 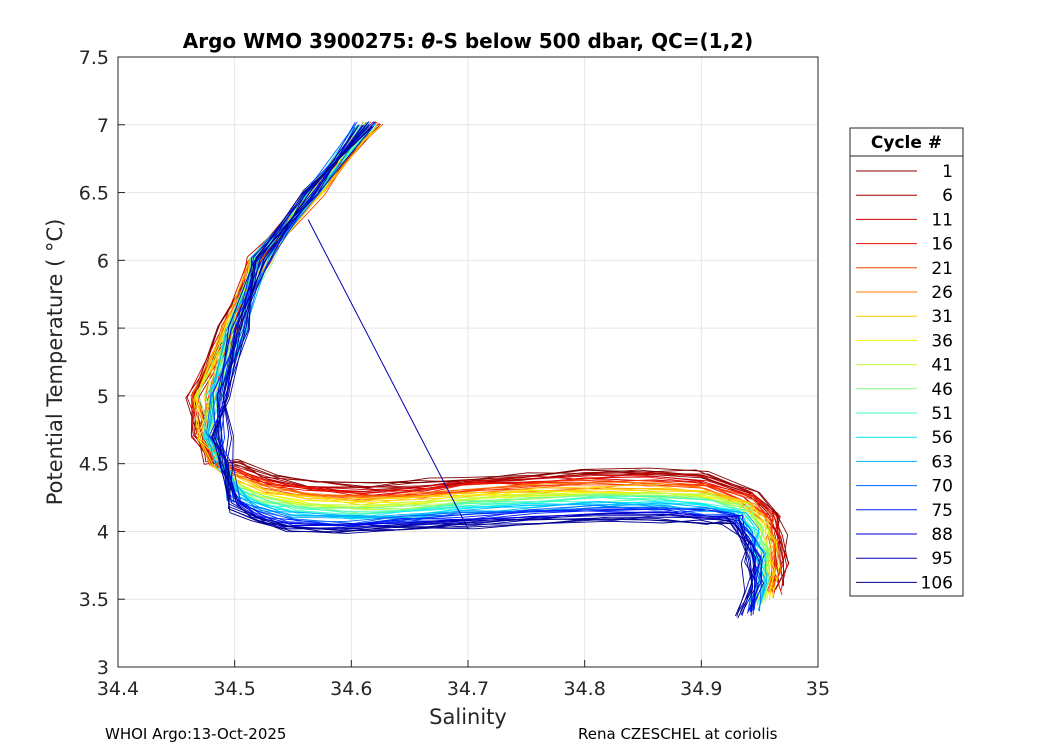 I want to click on x-tick-label: 34.8, so click(x=585, y=689).